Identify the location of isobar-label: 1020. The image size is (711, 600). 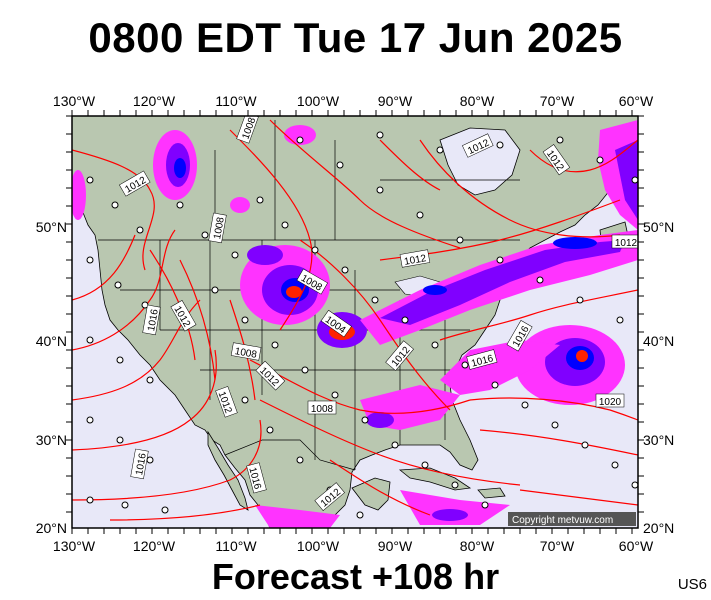
(610, 400).